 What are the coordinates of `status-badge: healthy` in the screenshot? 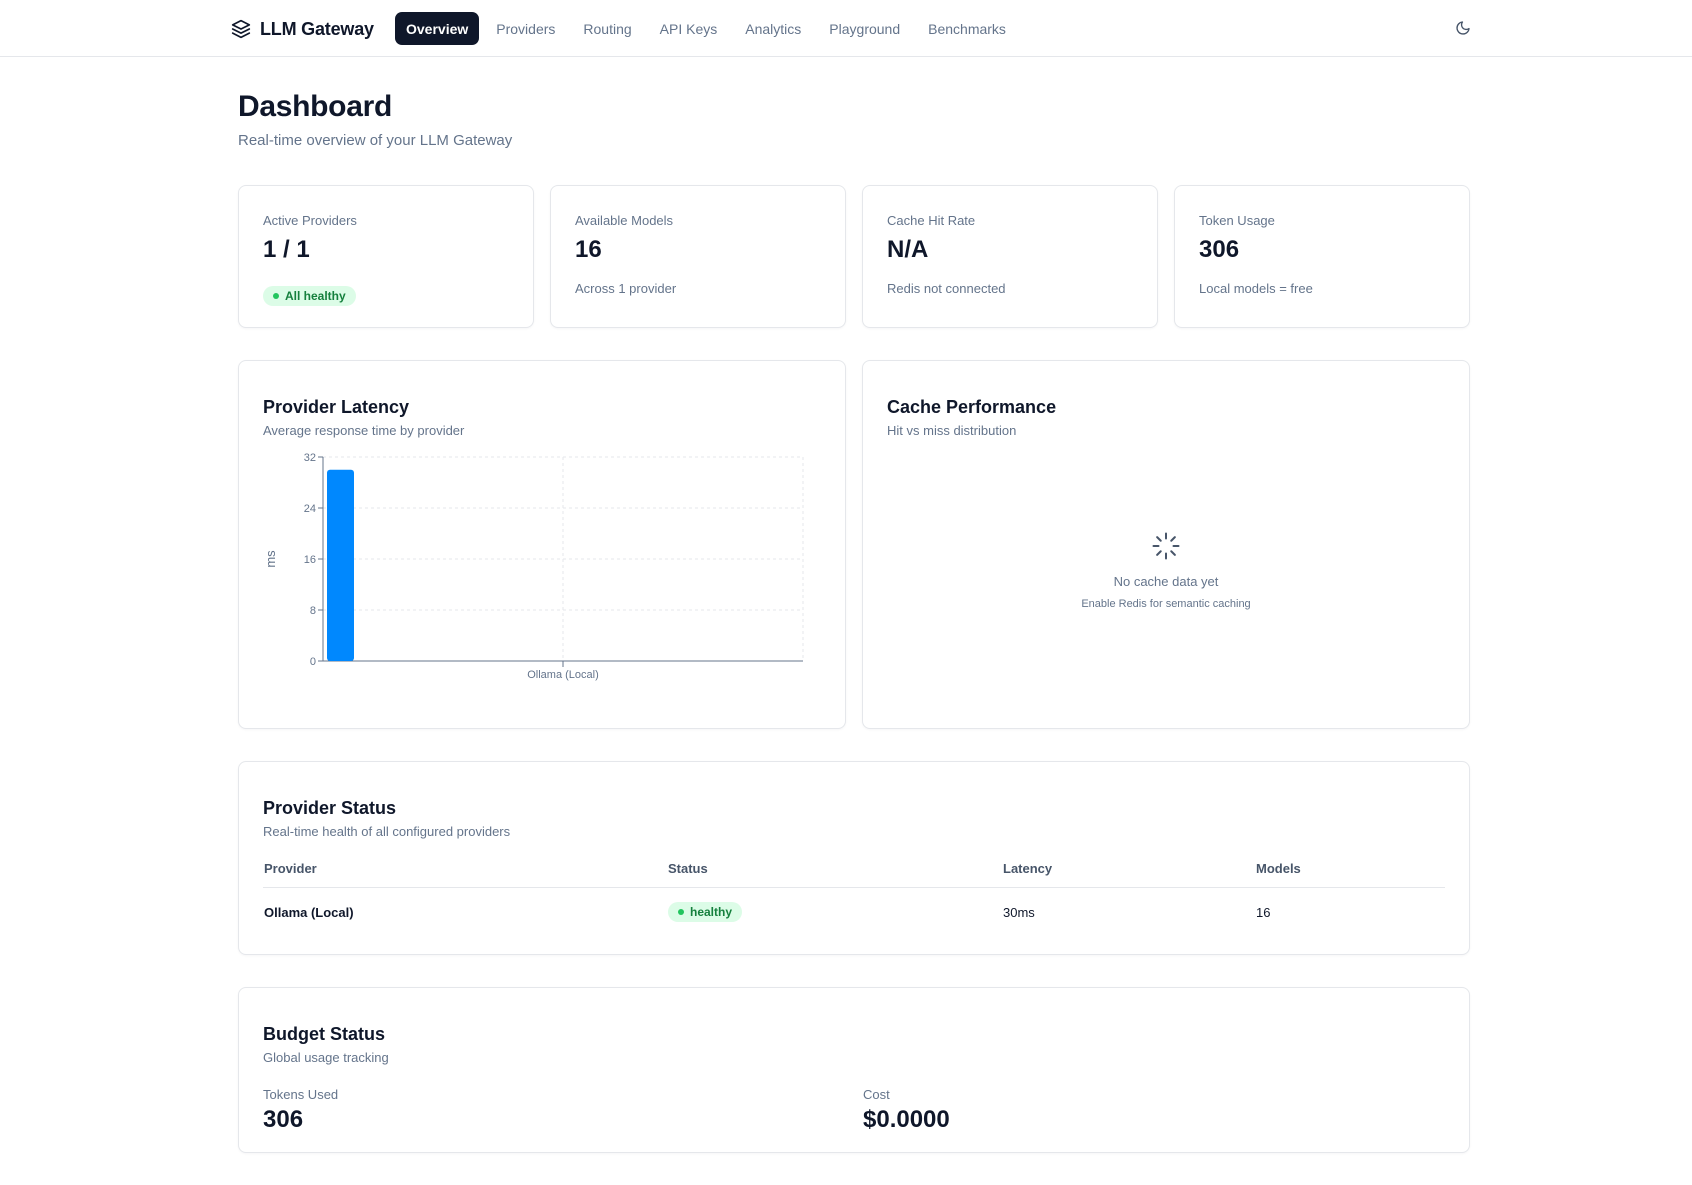 It's located at (705, 912).